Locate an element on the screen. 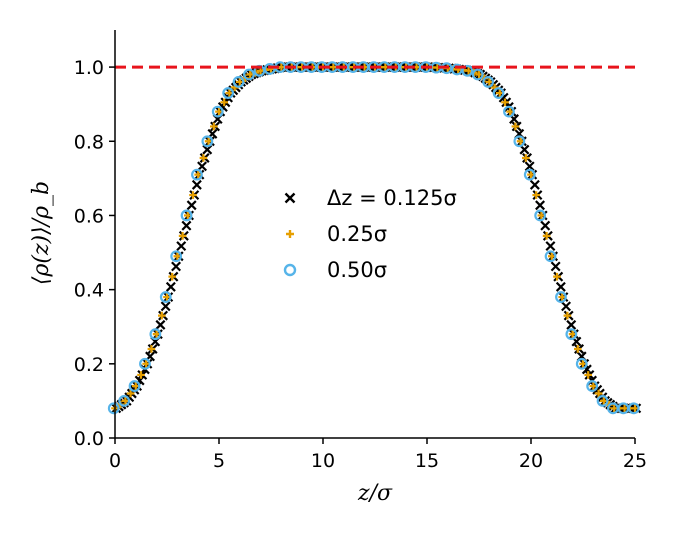  legend-entry-1: 0.25σ is located at coordinates (336, 234).